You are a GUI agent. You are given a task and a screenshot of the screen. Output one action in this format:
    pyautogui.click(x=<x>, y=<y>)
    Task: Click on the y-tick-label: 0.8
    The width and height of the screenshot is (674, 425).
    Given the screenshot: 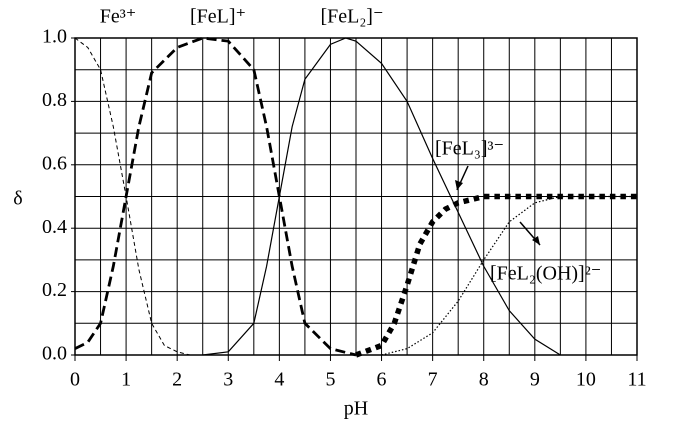 What is the action you would take?
    pyautogui.click(x=54, y=100)
    